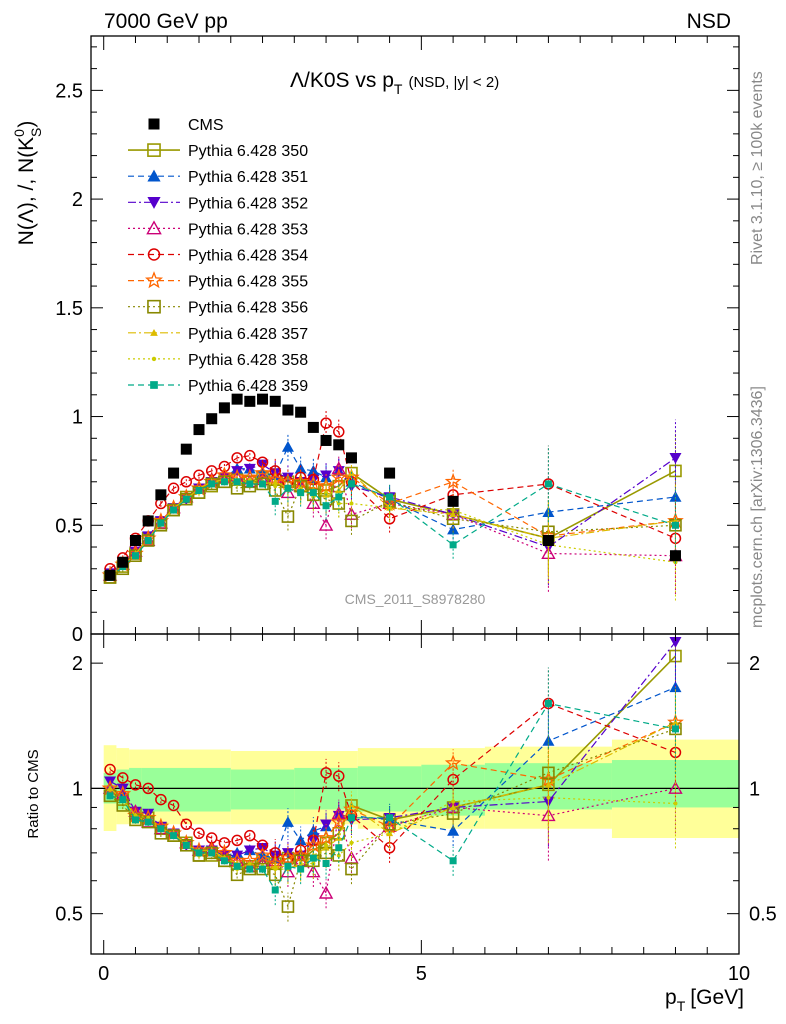 This screenshot has width=786, height=1024. I want to click on legend-entry: Pythia 6.428 357, so click(218, 334).